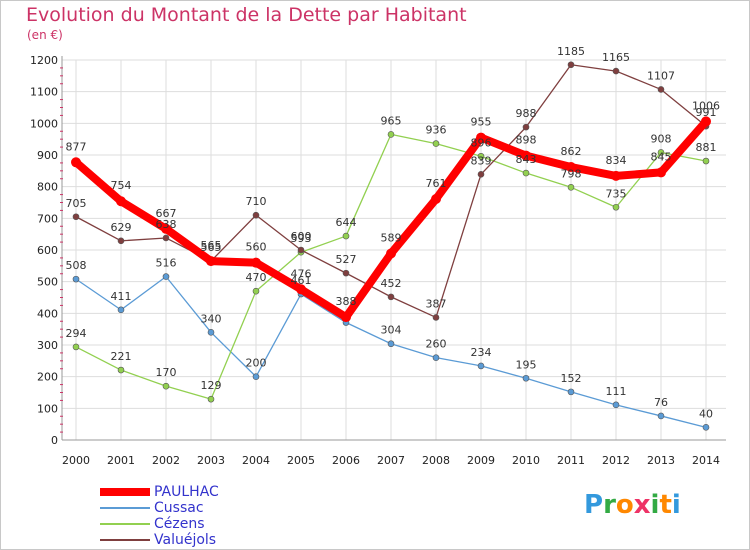 This screenshot has width=750, height=550. What do you see at coordinates (54, 440) in the screenshot?
I see `y-tick-label: 0` at bounding box center [54, 440].